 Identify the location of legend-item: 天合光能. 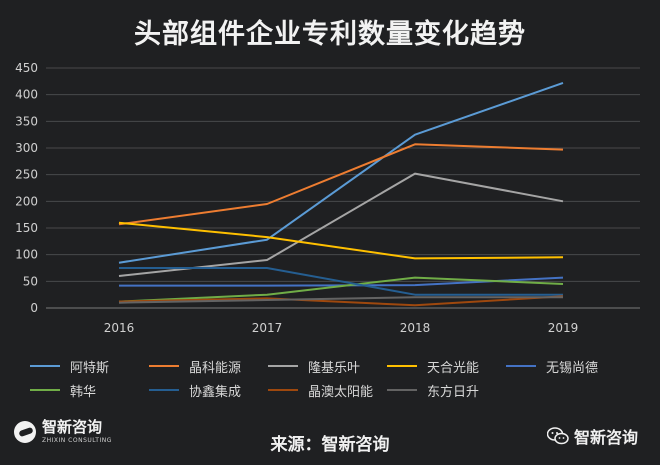
(446, 366).